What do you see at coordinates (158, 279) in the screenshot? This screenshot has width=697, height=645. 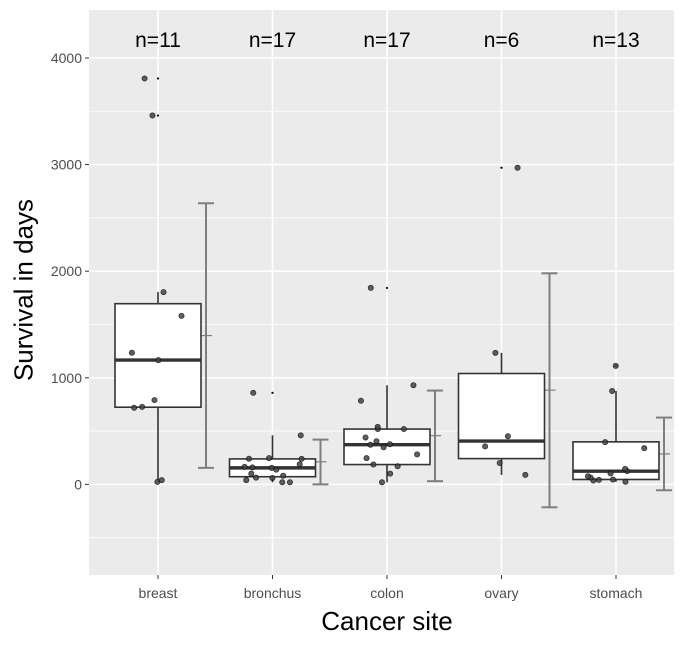 I see `box-breast` at bounding box center [158, 279].